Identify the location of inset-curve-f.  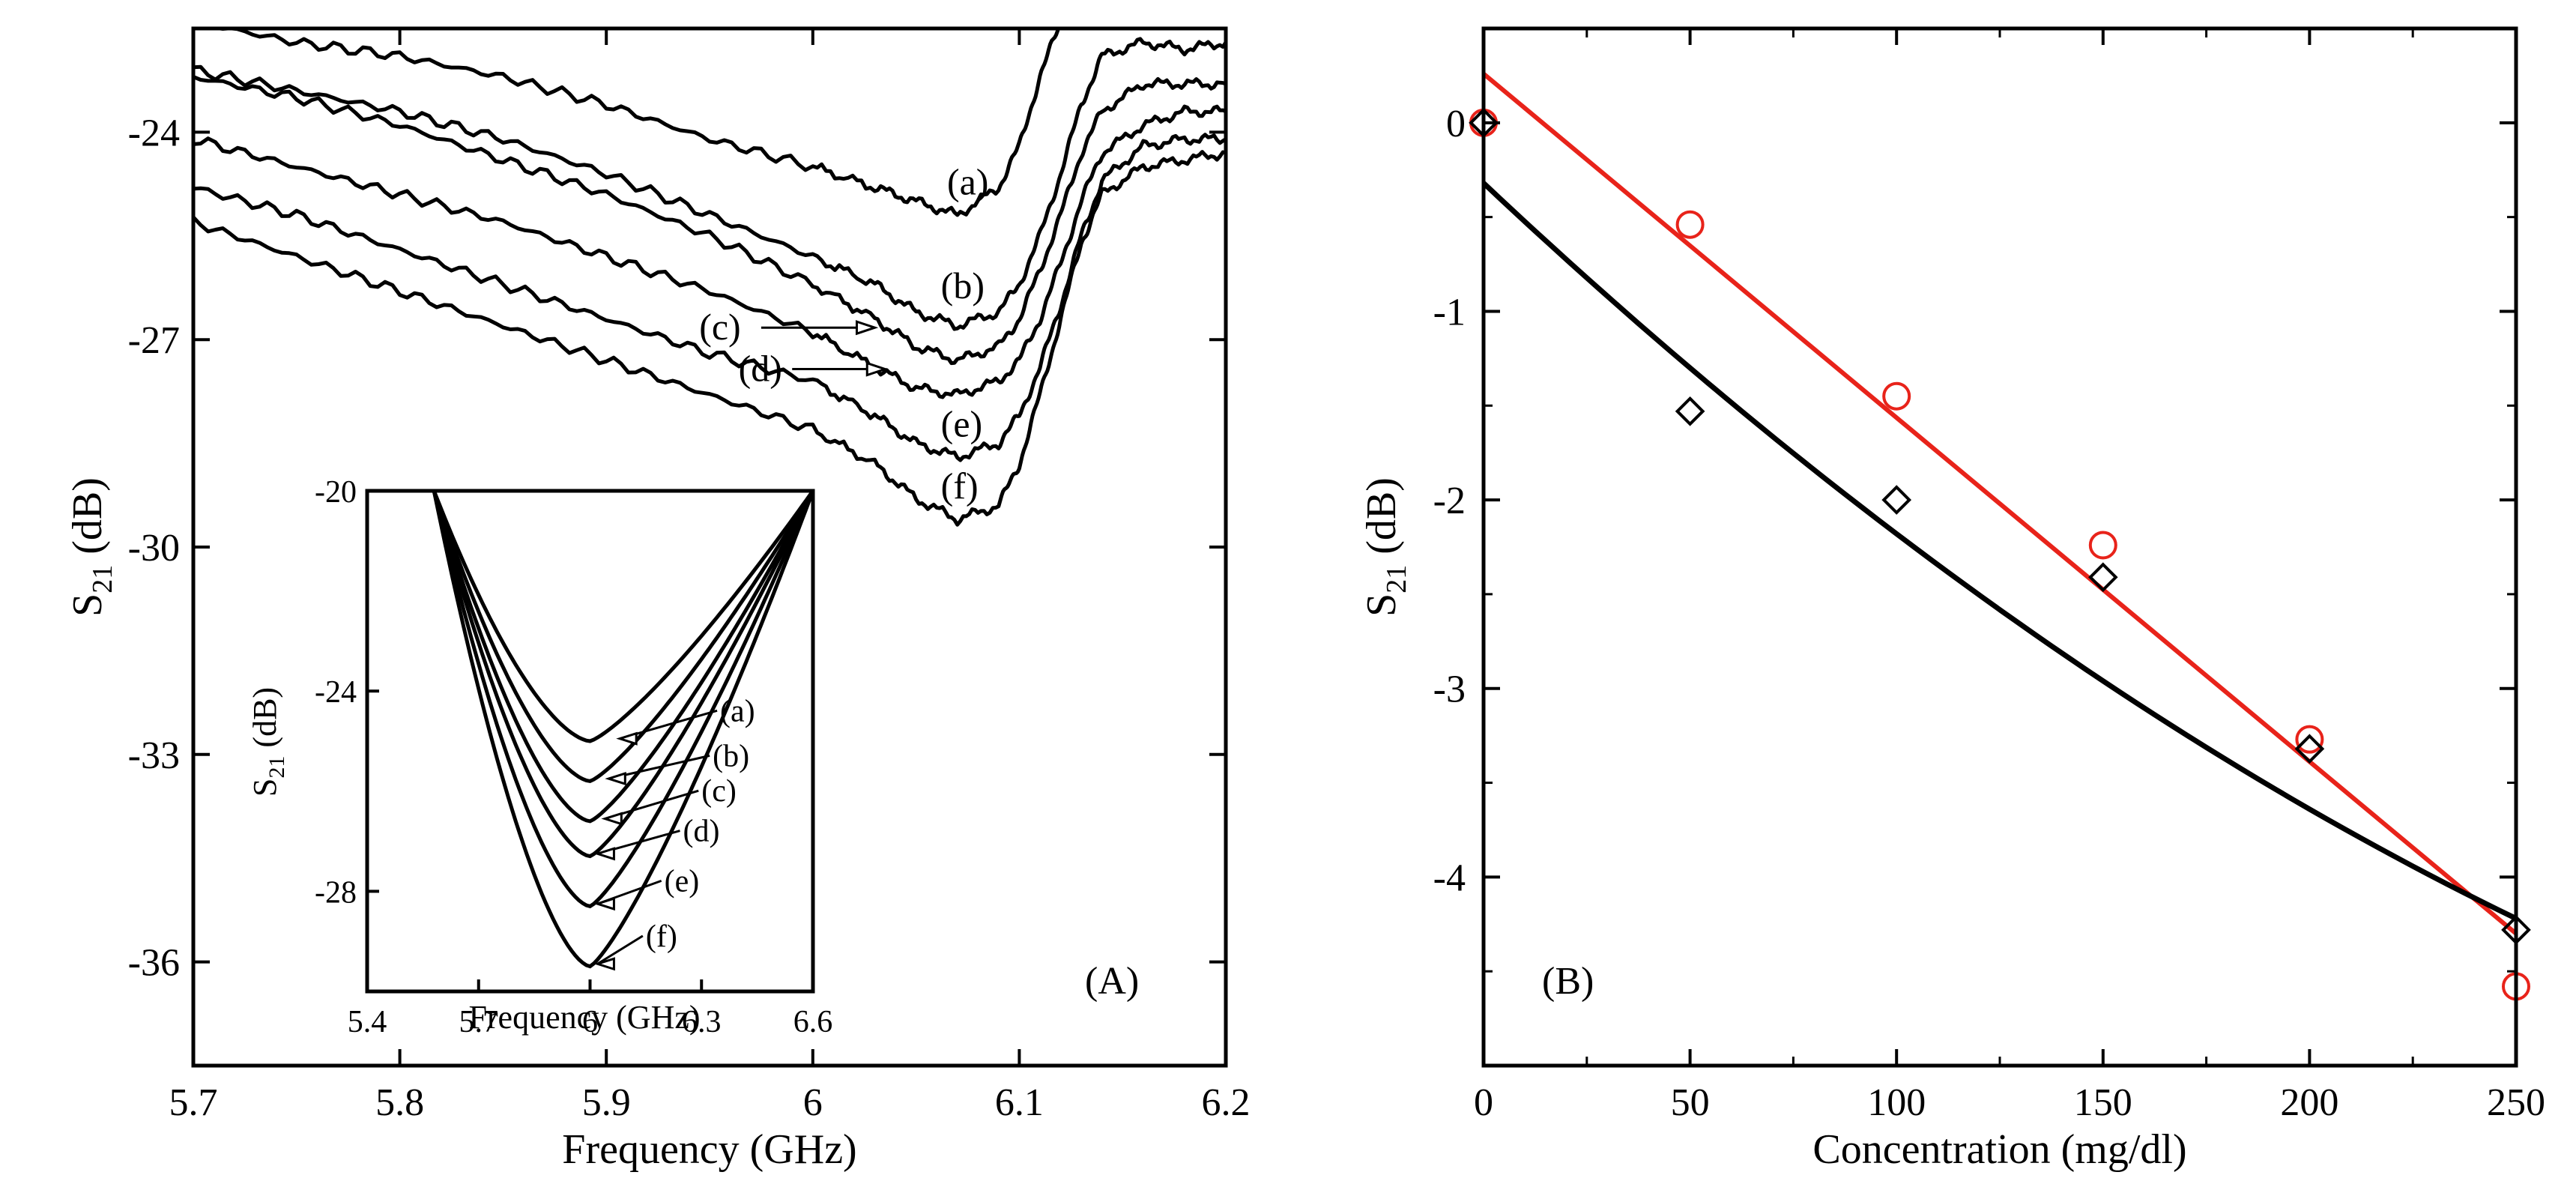
(622, 730).